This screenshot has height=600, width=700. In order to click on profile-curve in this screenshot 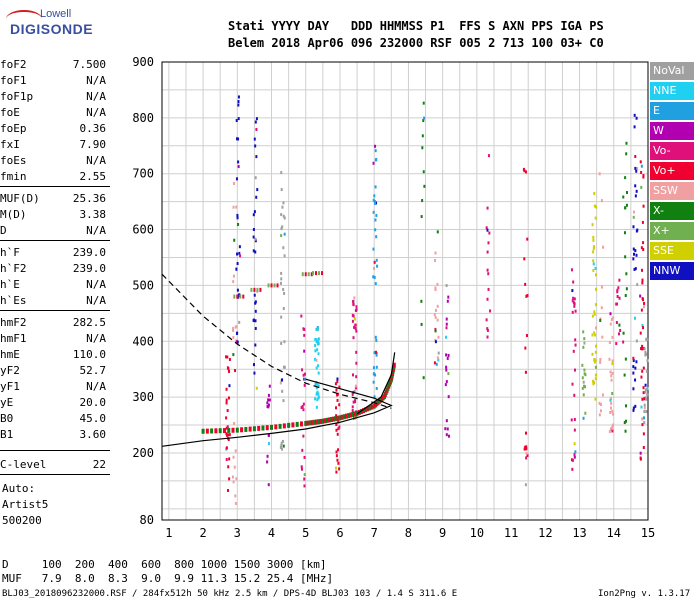, I will do `click(277, 412)`.